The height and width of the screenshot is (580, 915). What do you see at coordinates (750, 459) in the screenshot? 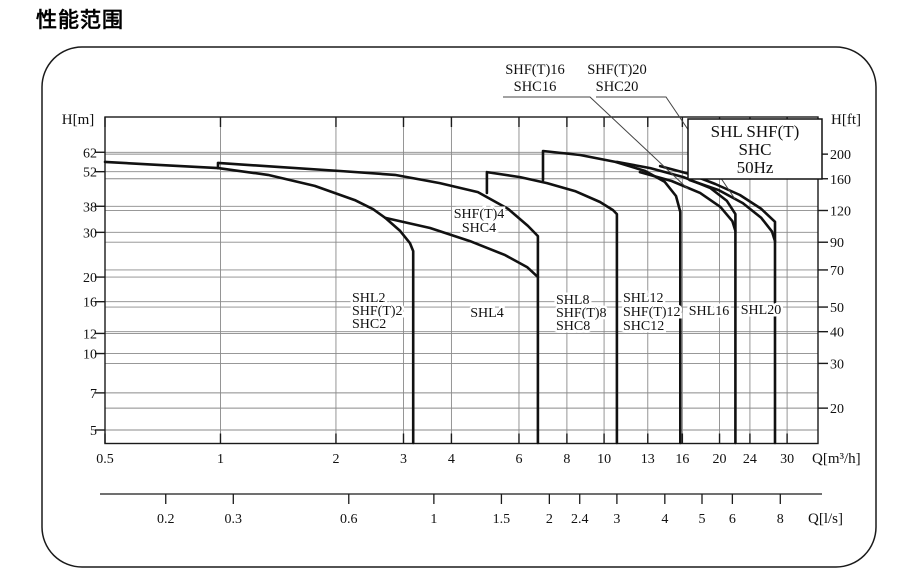
I see `x-tick-label: 24` at bounding box center [750, 459].